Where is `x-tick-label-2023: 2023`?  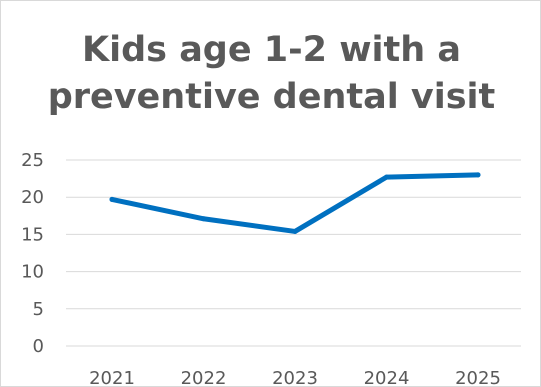
x-tick-label-2023: 2023 is located at coordinates (295, 377).